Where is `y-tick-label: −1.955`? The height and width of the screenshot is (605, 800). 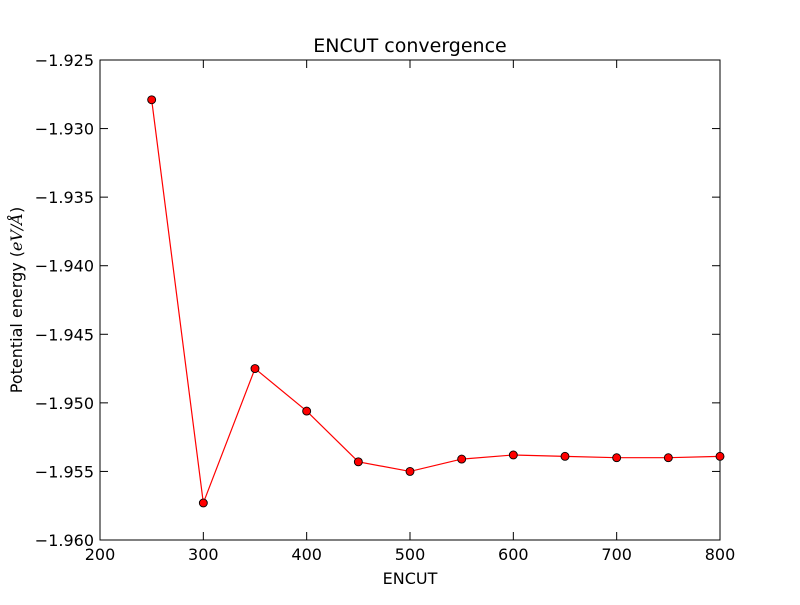 y-tick-label: −1.955 is located at coordinates (64, 471).